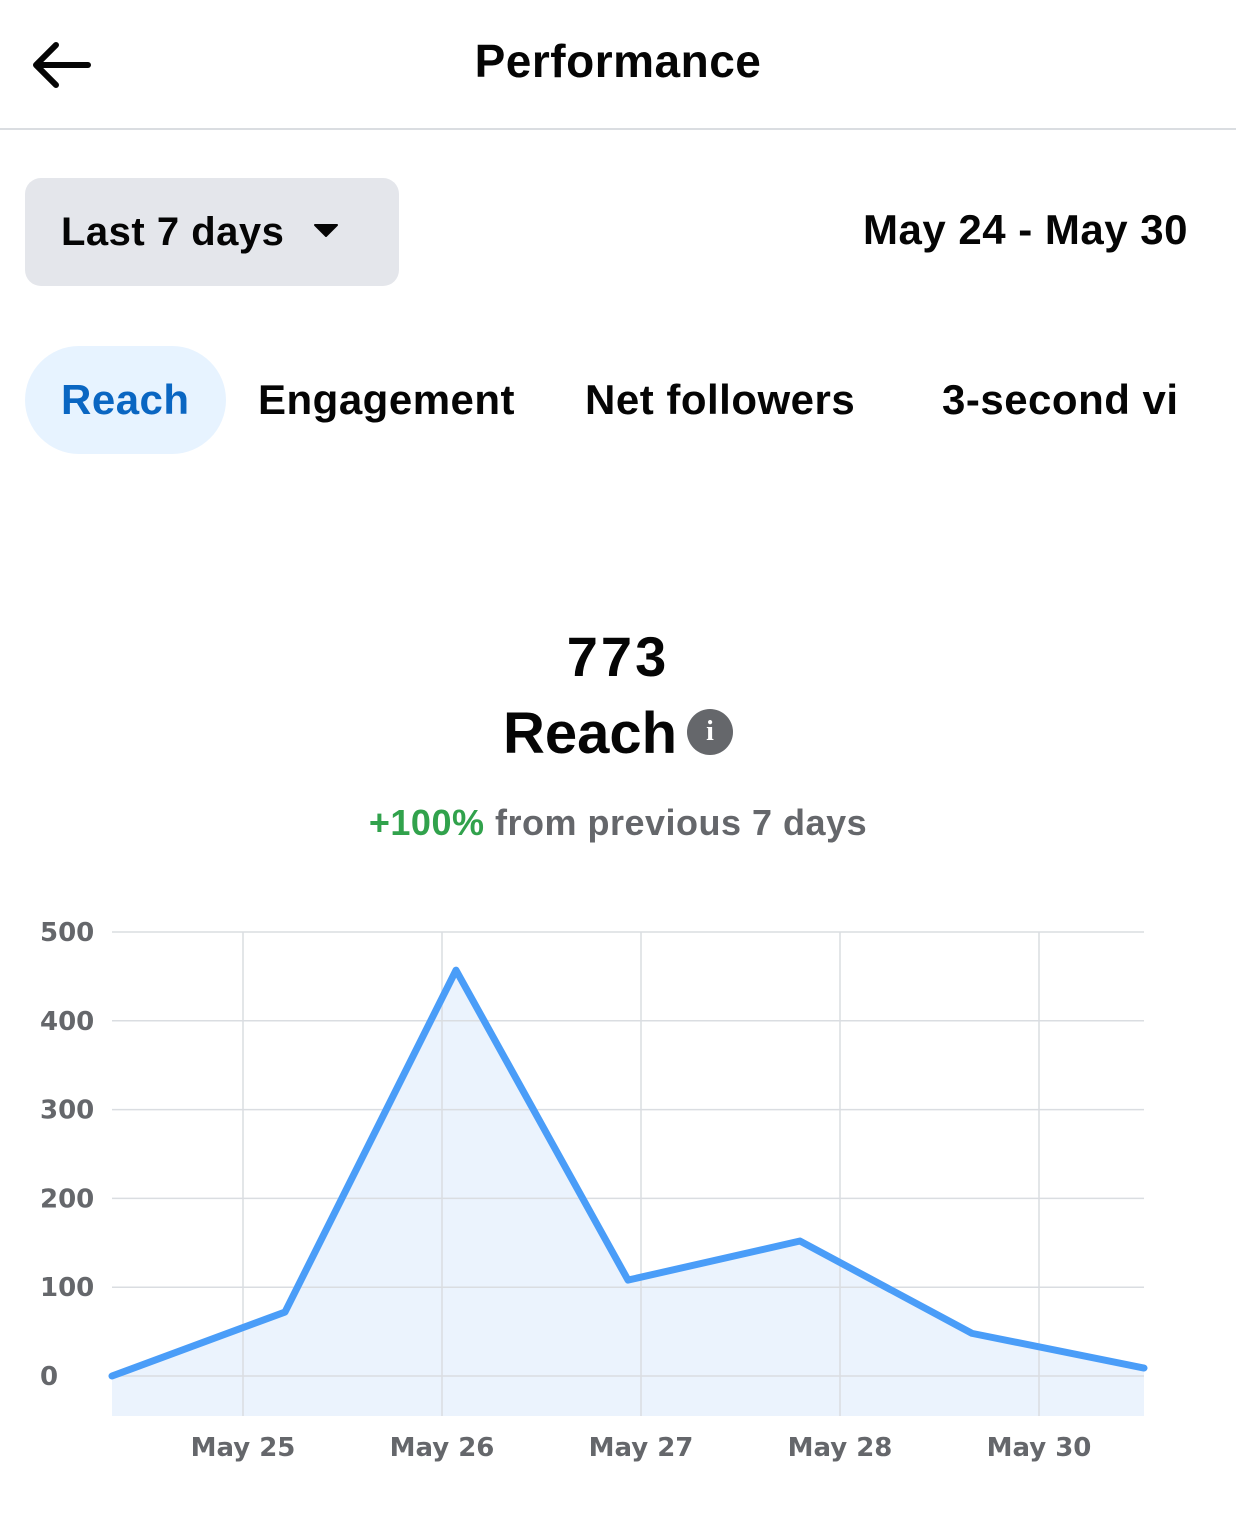  Describe the element at coordinates (67, 1111) in the screenshot. I see `y-tick-label: 300` at that location.